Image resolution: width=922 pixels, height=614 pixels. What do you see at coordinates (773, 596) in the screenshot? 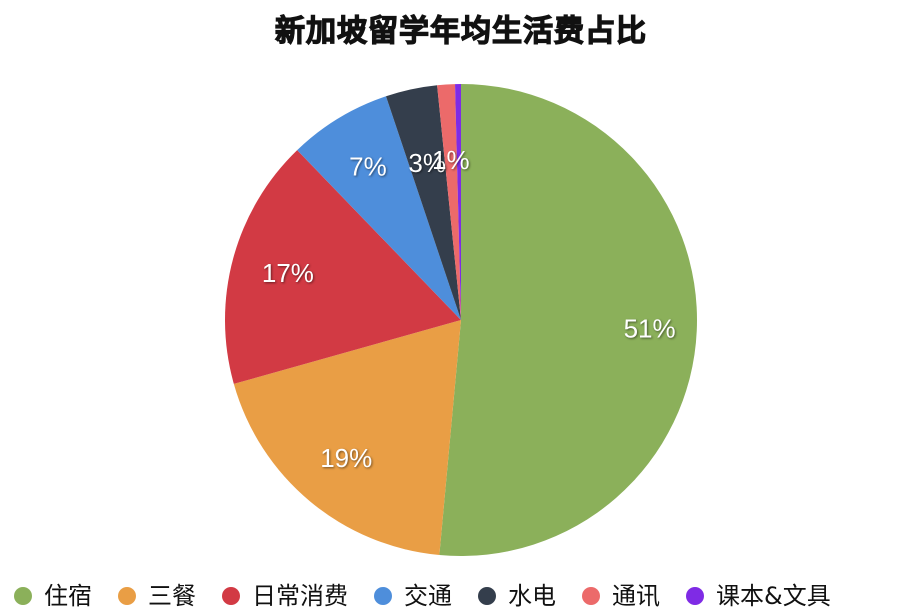
I see `legend-label: 课本&文具` at bounding box center [773, 596].